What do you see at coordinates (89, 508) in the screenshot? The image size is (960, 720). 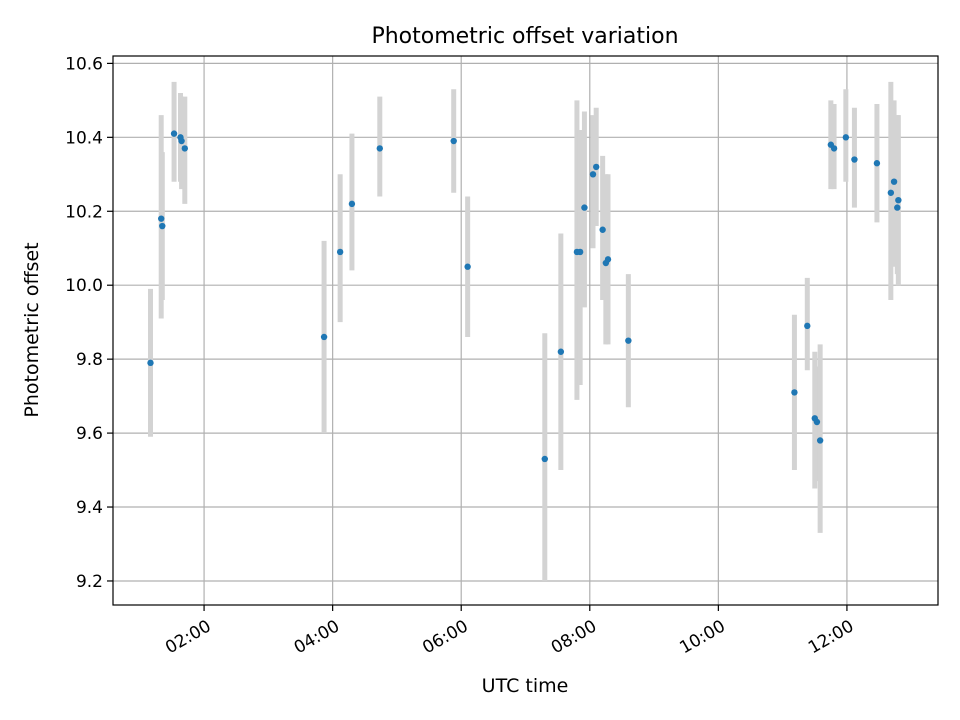 I see `y-tick-label: 9.4` at bounding box center [89, 508].